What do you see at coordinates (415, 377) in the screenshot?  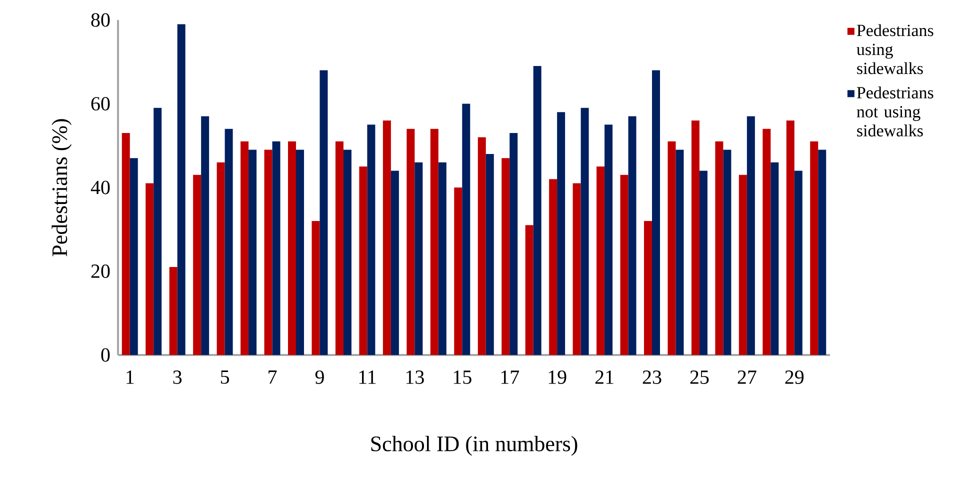 I see `x-tick-label: 13` at bounding box center [415, 377].